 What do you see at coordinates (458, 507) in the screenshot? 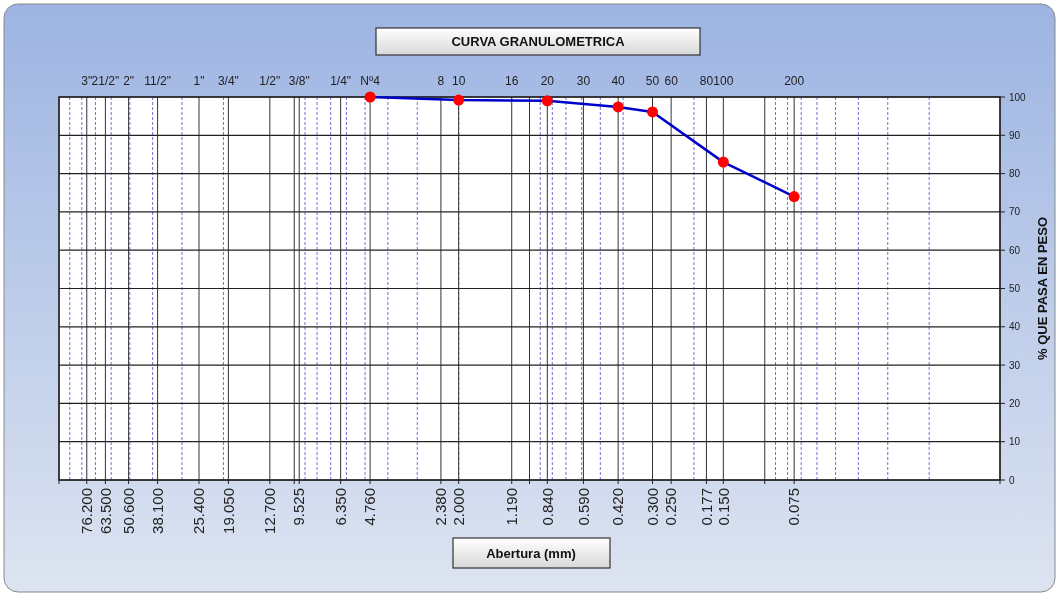
I see `x-tick-label: 2.000` at bounding box center [458, 507].